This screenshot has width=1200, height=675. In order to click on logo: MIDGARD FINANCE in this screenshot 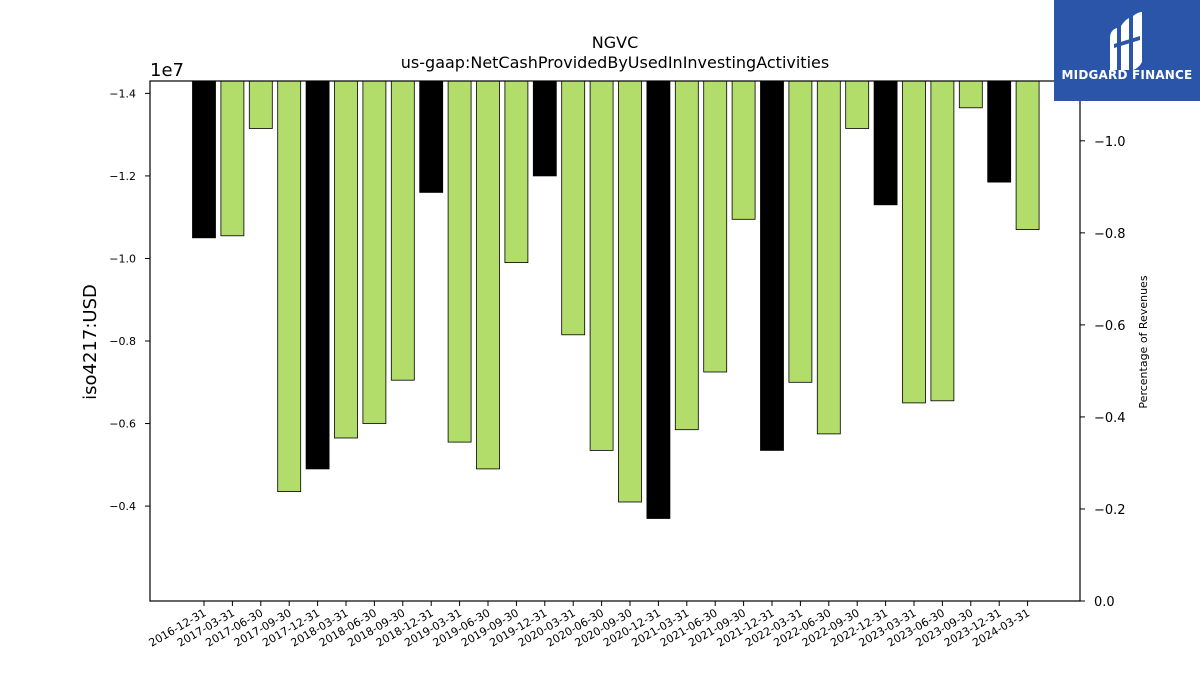, I will do `click(1127, 50)`.